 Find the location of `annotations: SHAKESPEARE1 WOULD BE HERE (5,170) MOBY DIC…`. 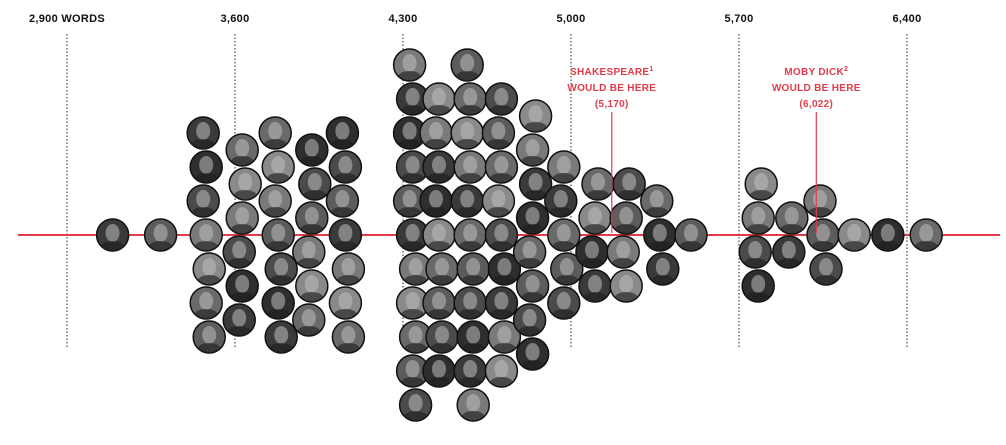

annotations: SHAKESPEARE1 WOULD BE HERE (5,170) MOBY DIC… is located at coordinates (713, 149).